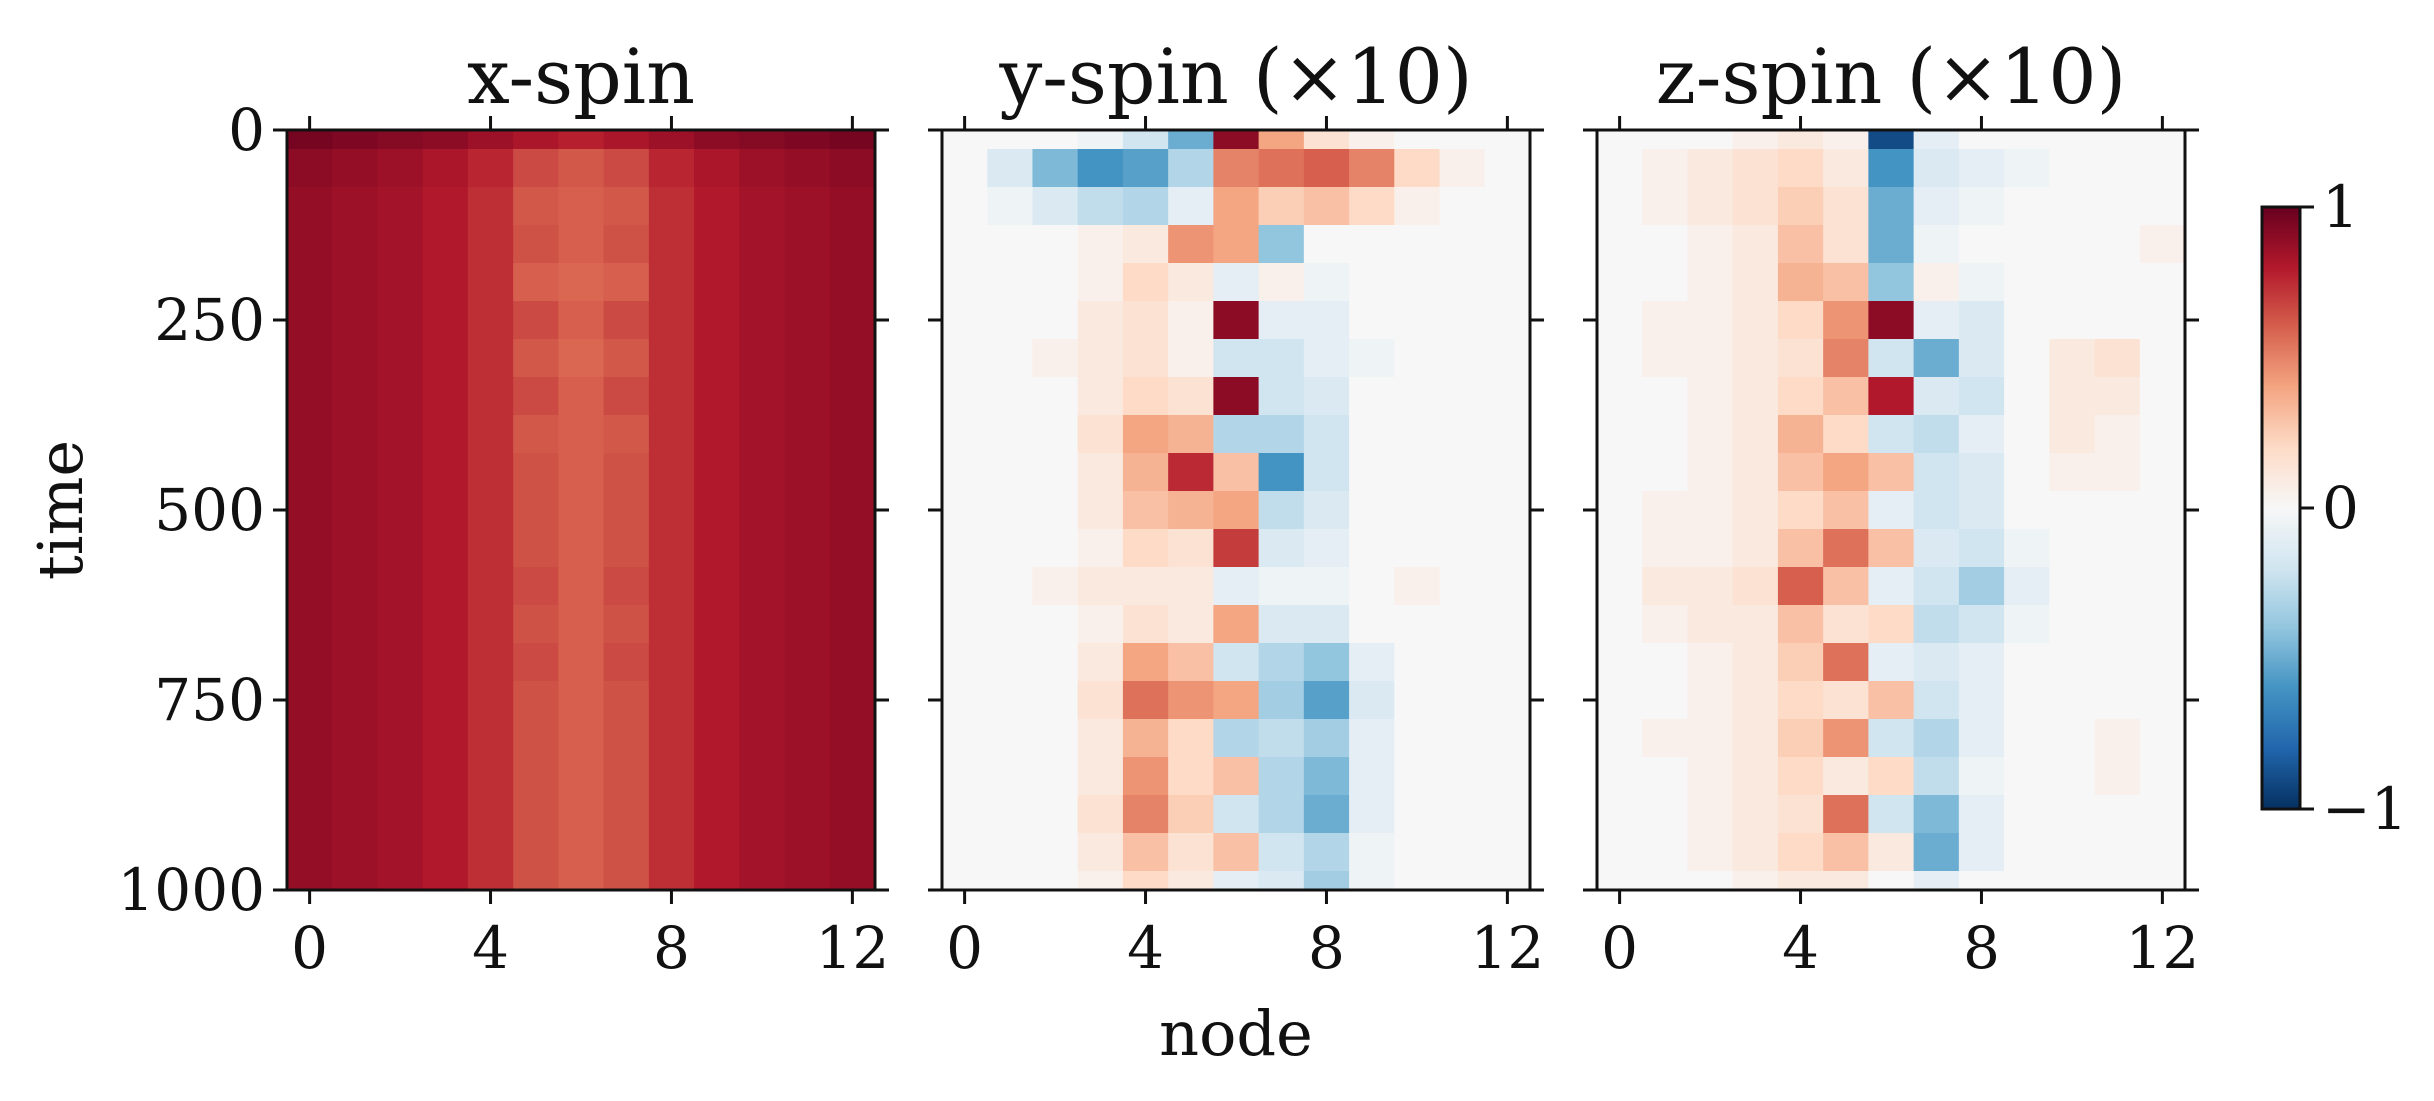  Describe the element at coordinates (209, 700) in the screenshot. I see `y-tick-label: 750` at that location.